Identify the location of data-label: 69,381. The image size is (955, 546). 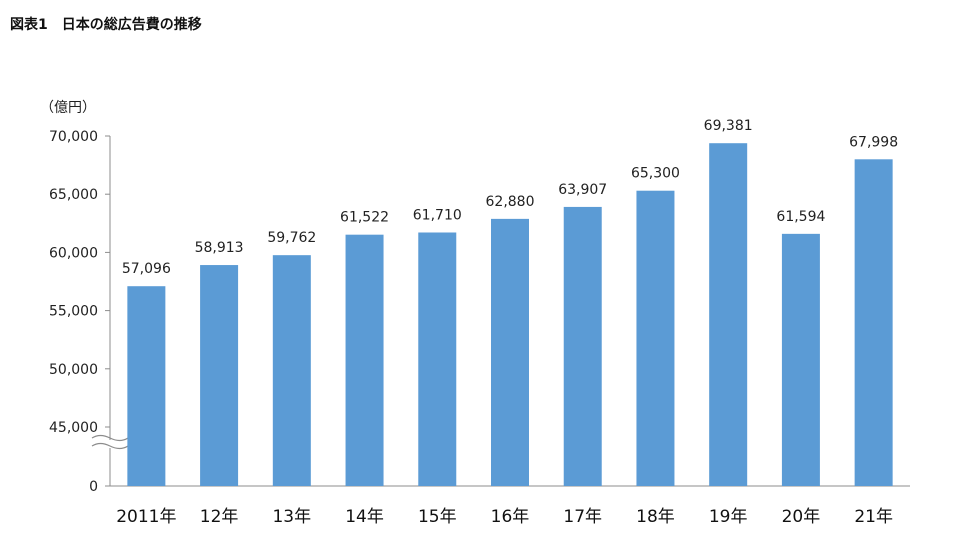
(728, 126).